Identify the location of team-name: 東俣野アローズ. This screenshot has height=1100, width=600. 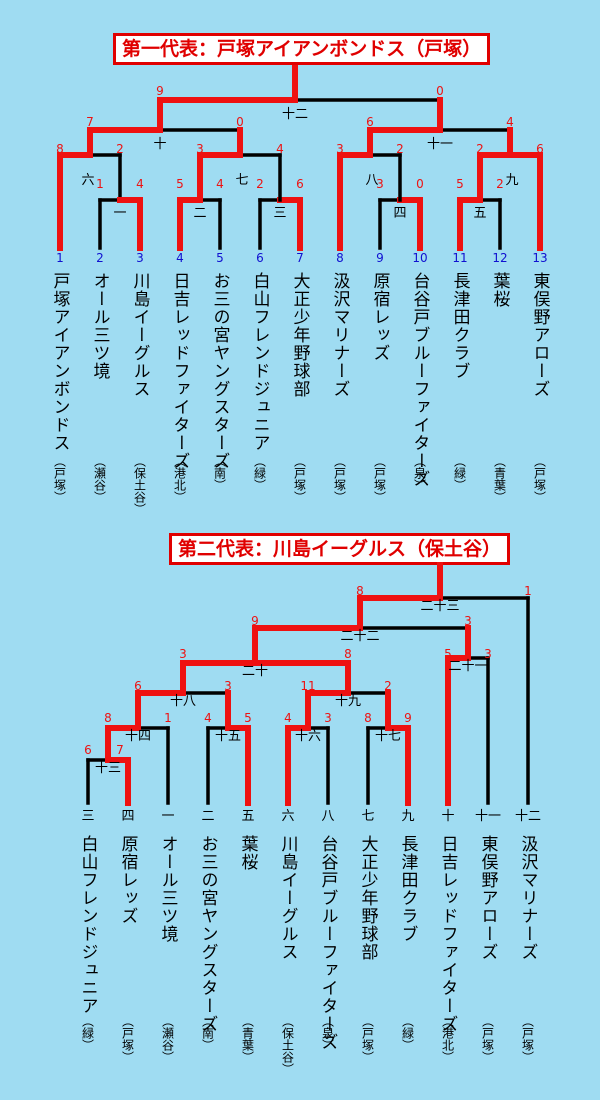
(539, 335).